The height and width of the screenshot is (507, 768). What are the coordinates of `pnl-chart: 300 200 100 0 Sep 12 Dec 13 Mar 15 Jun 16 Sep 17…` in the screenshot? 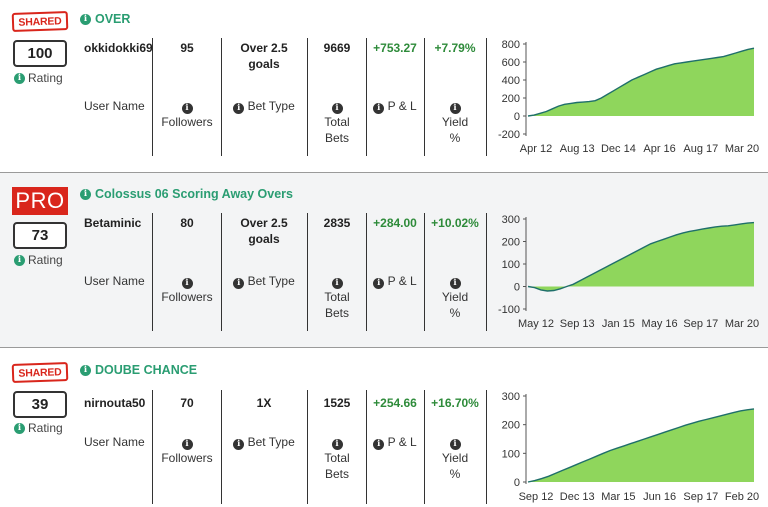 It's located at (625, 446).